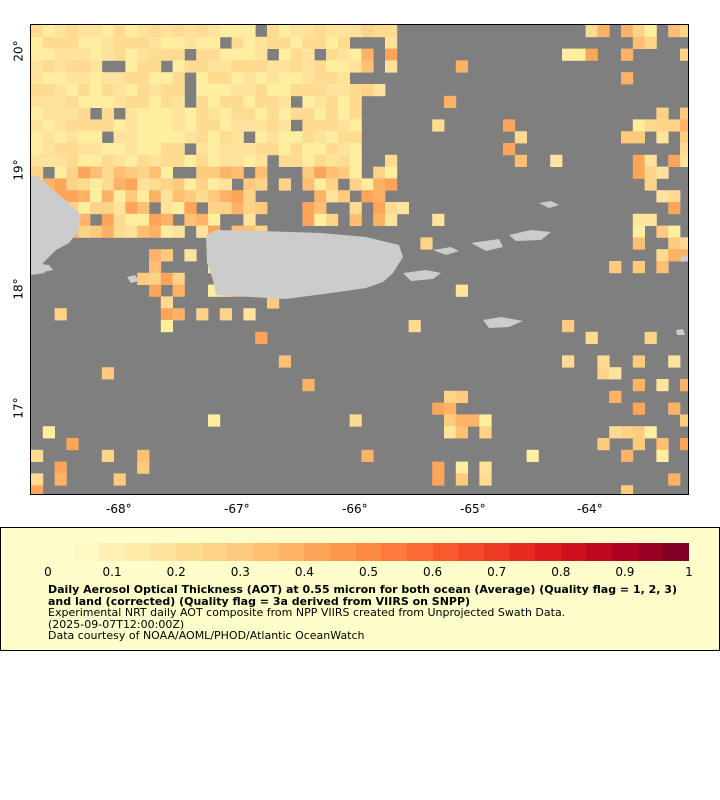  What do you see at coordinates (369, 552) in the screenshot?
I see `colorbar` at bounding box center [369, 552].